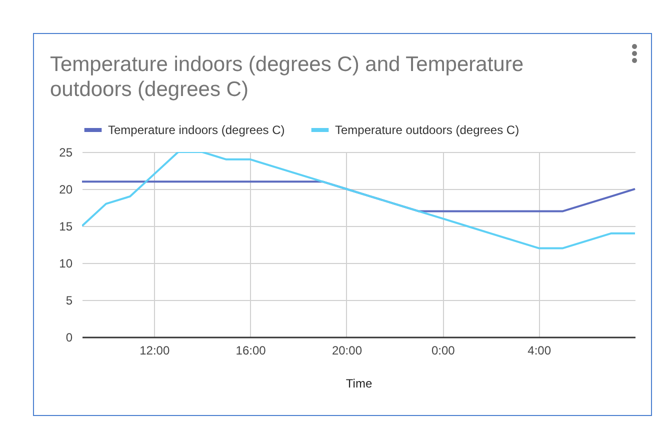  I want to click on legend-label: Temperature outdoors (degrees C), so click(427, 130).